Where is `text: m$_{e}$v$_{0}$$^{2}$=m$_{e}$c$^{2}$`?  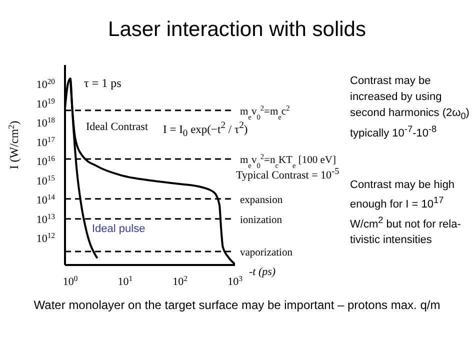 text: m$_{e}$v$_{0}$$^{2}$=m$_{e}$c$^{2}$ is located at coordinates (265, 111).